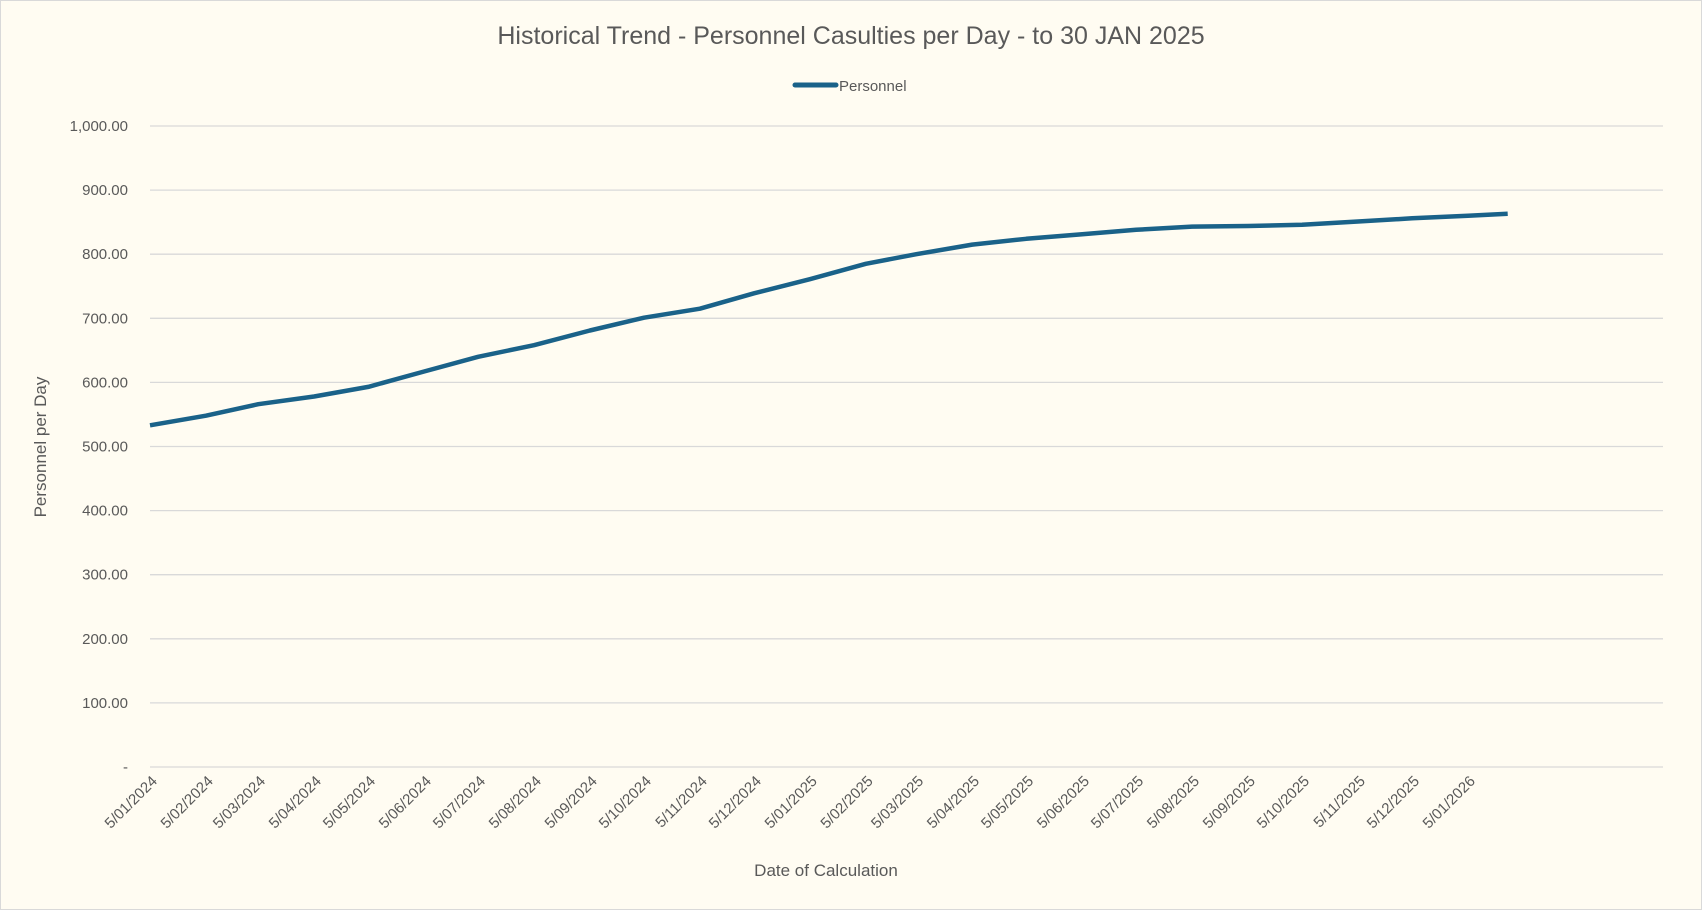 The width and height of the screenshot is (1702, 910). I want to click on legend-label: Personnel, so click(873, 86).